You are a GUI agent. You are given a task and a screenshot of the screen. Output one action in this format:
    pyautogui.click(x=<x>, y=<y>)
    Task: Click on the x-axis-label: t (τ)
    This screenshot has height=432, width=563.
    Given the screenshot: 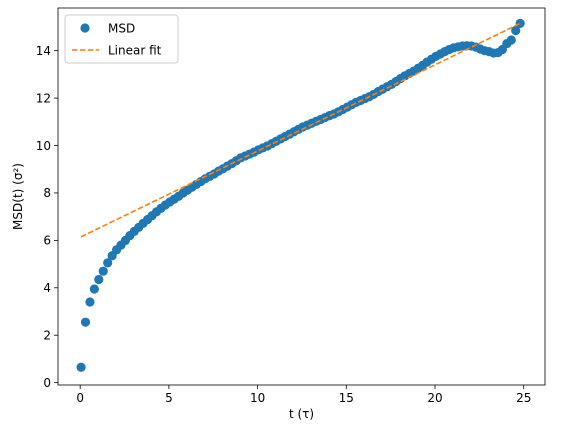 What is the action you would take?
    pyautogui.click(x=301, y=414)
    